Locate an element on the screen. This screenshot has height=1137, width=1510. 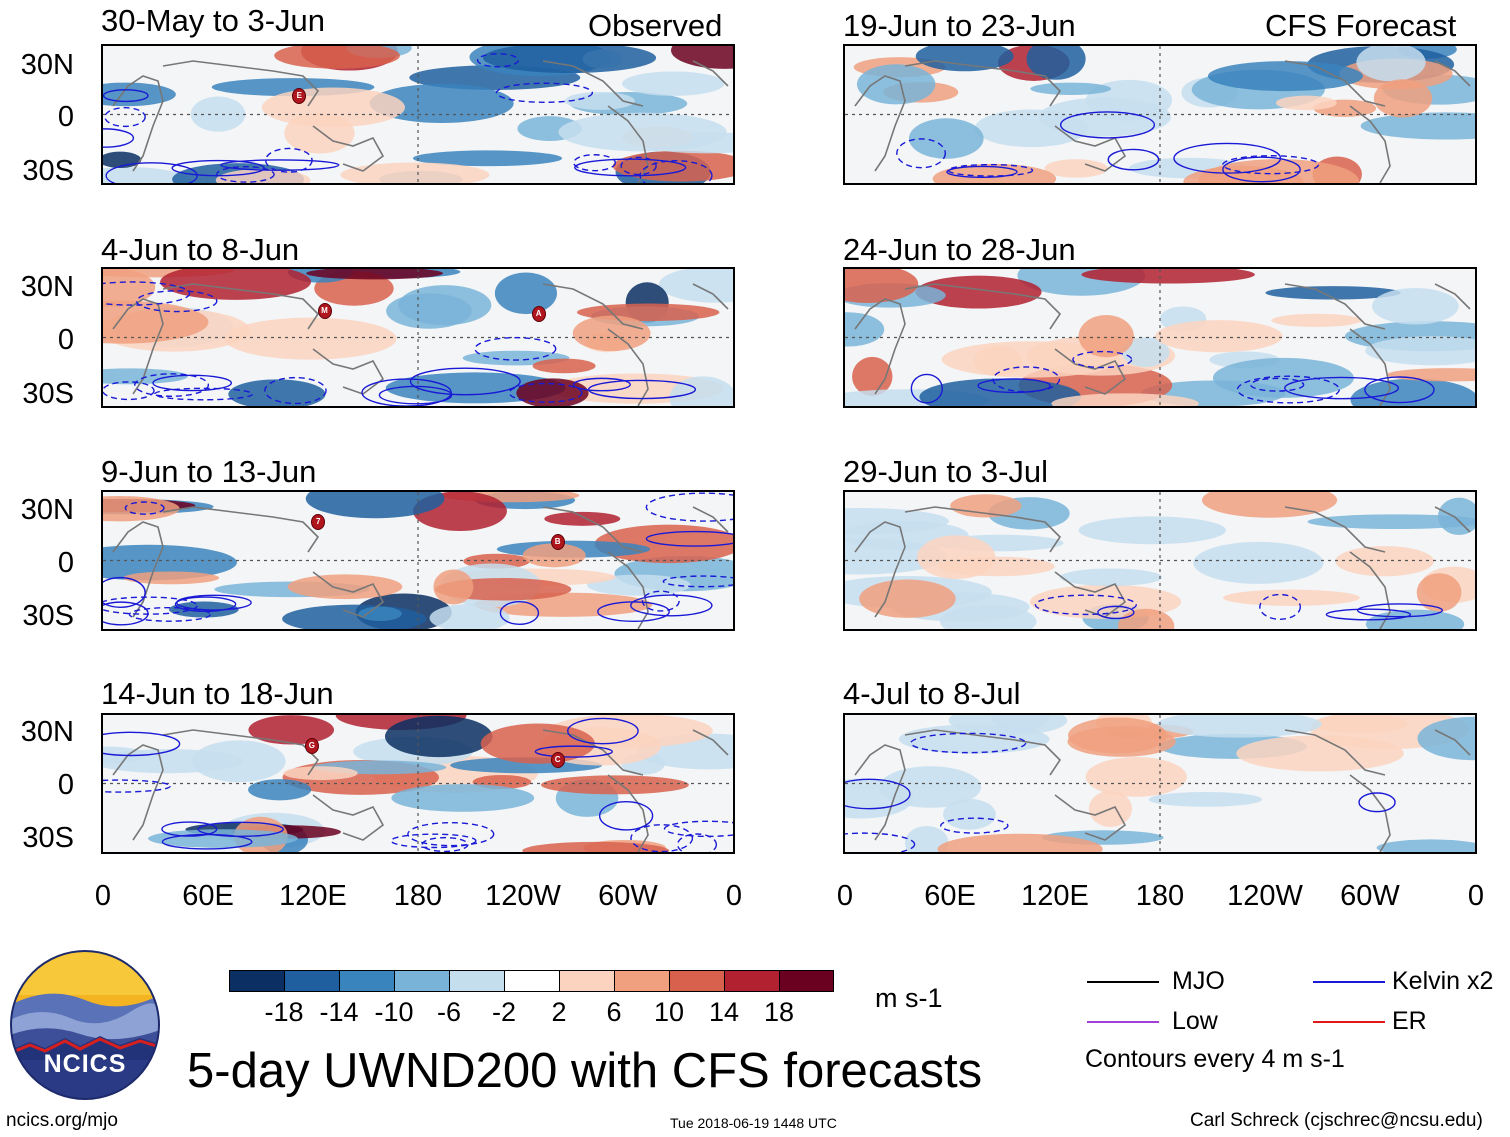
panel-title-1: 30-May to 3-Jun is located at coordinates (213, 20).